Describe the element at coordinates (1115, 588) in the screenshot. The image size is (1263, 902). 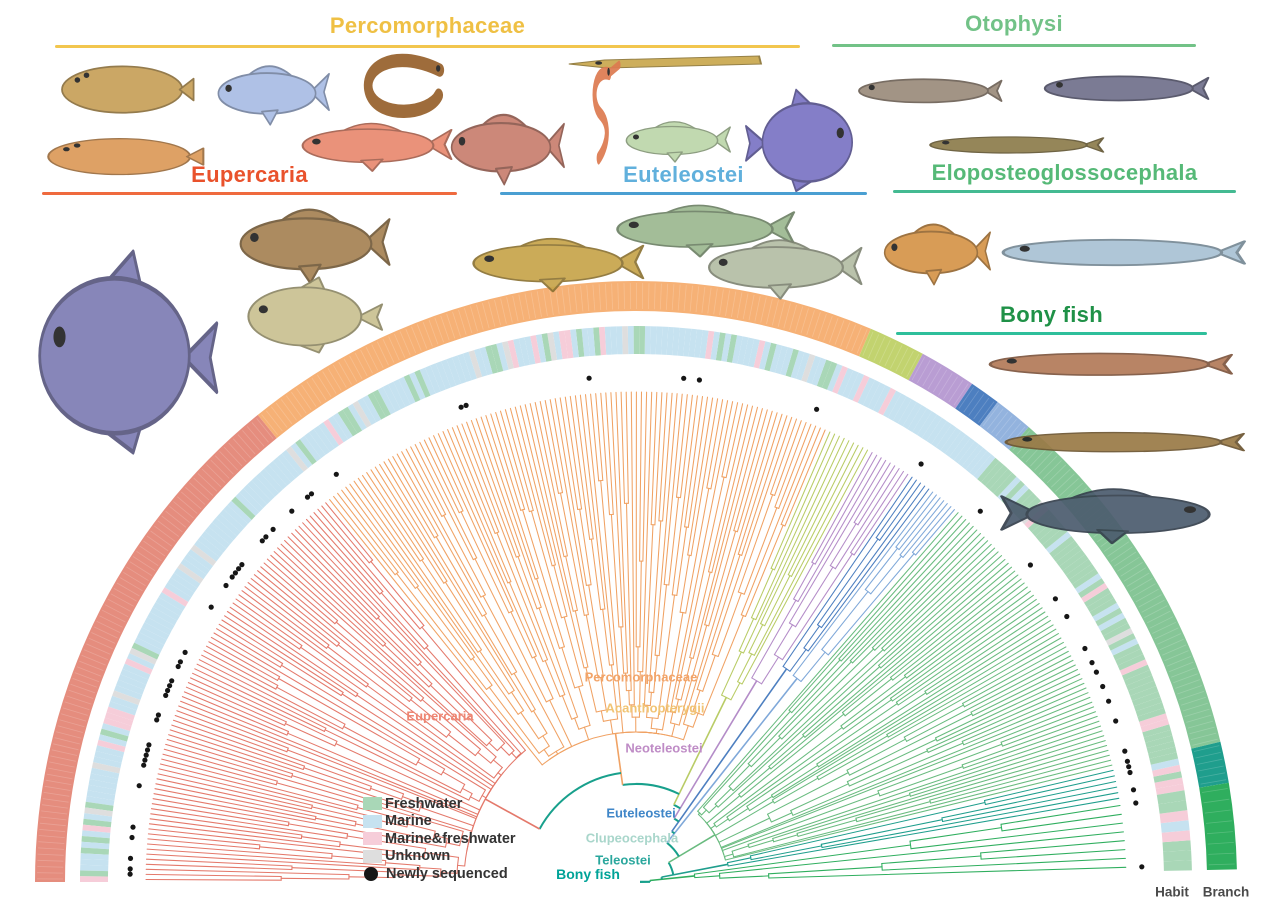
I see `branch-ring-segment-otophysi-clupeocephala` at that location.